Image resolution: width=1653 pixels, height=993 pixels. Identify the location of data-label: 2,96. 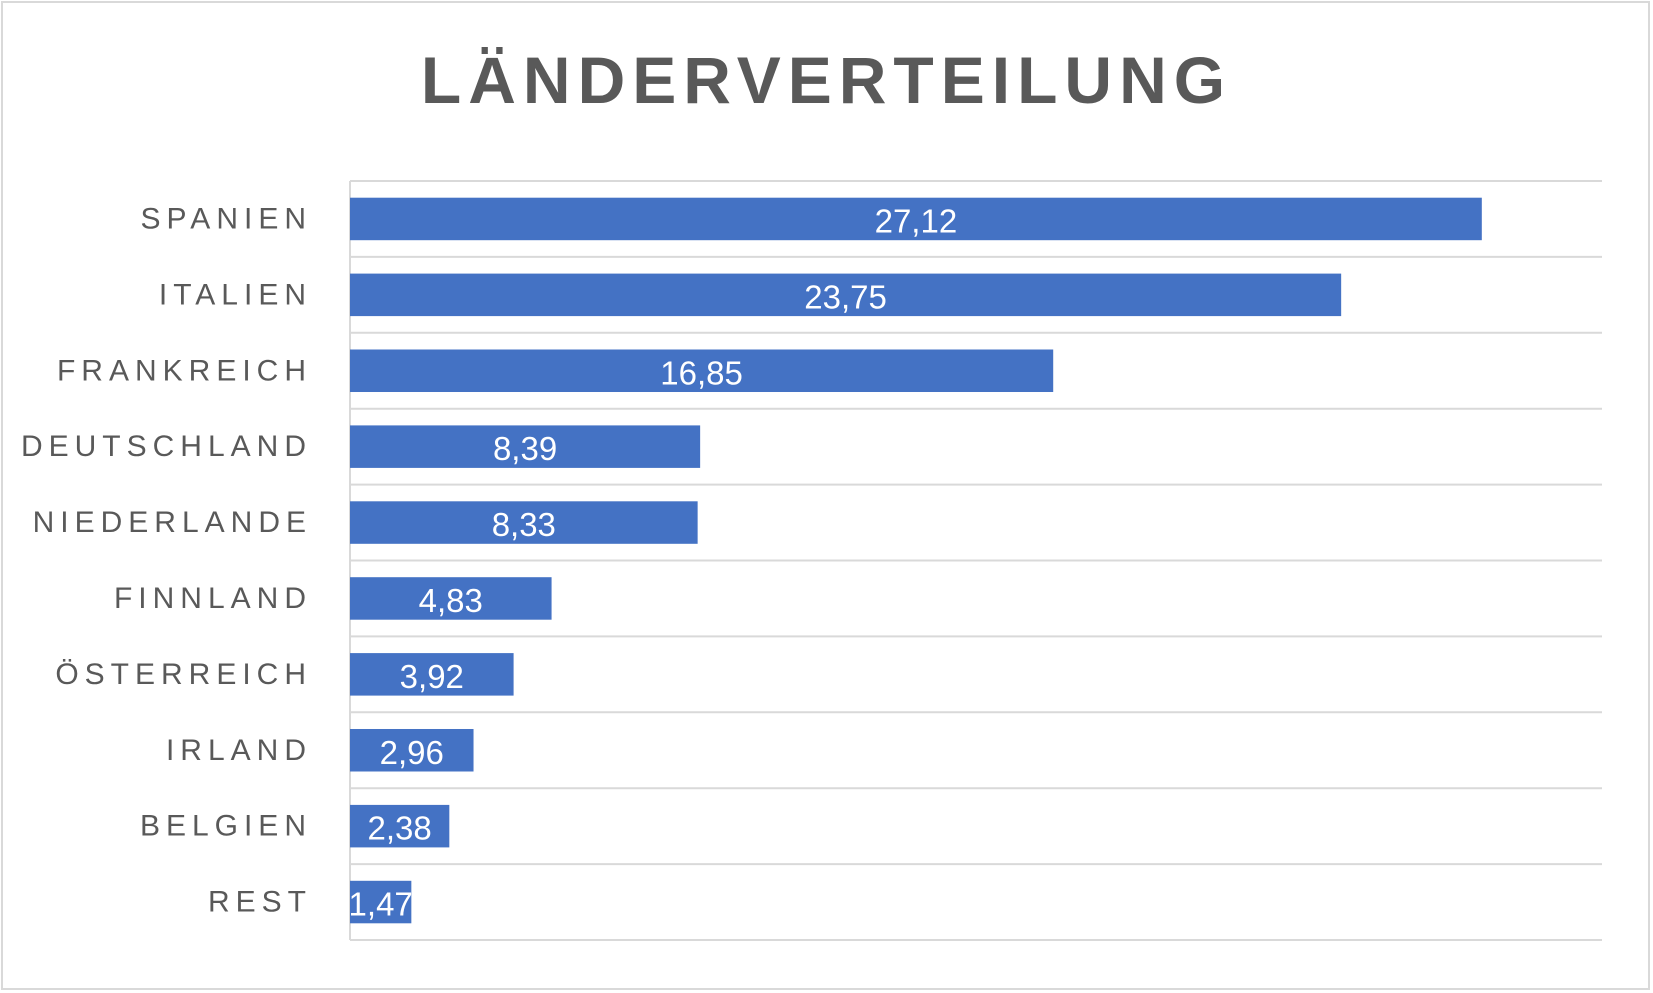
(412, 752).